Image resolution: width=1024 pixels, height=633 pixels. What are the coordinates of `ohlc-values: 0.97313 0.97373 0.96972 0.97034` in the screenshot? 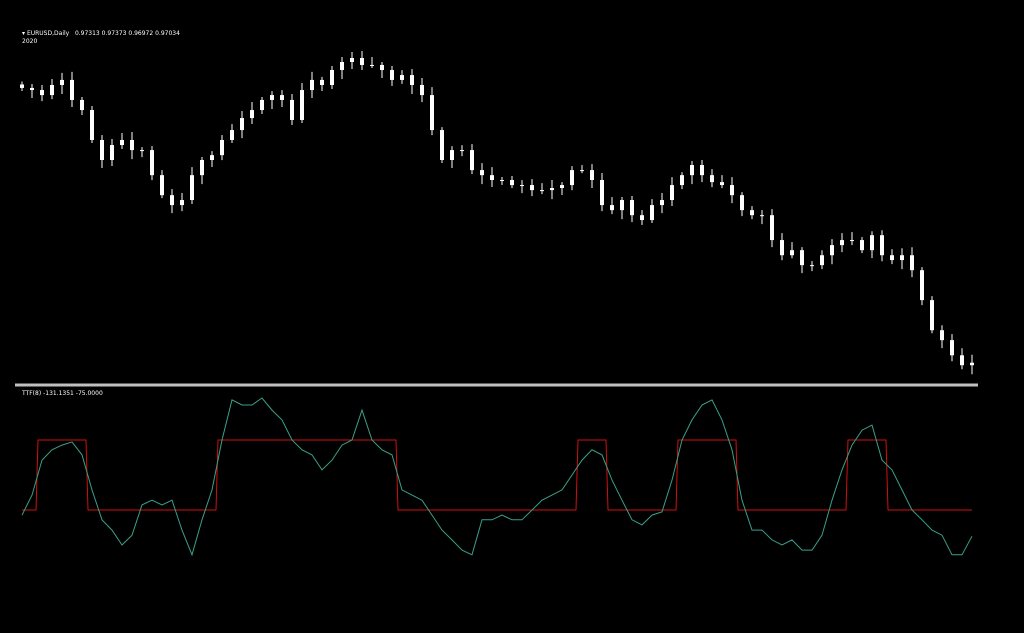 It's located at (127, 33).